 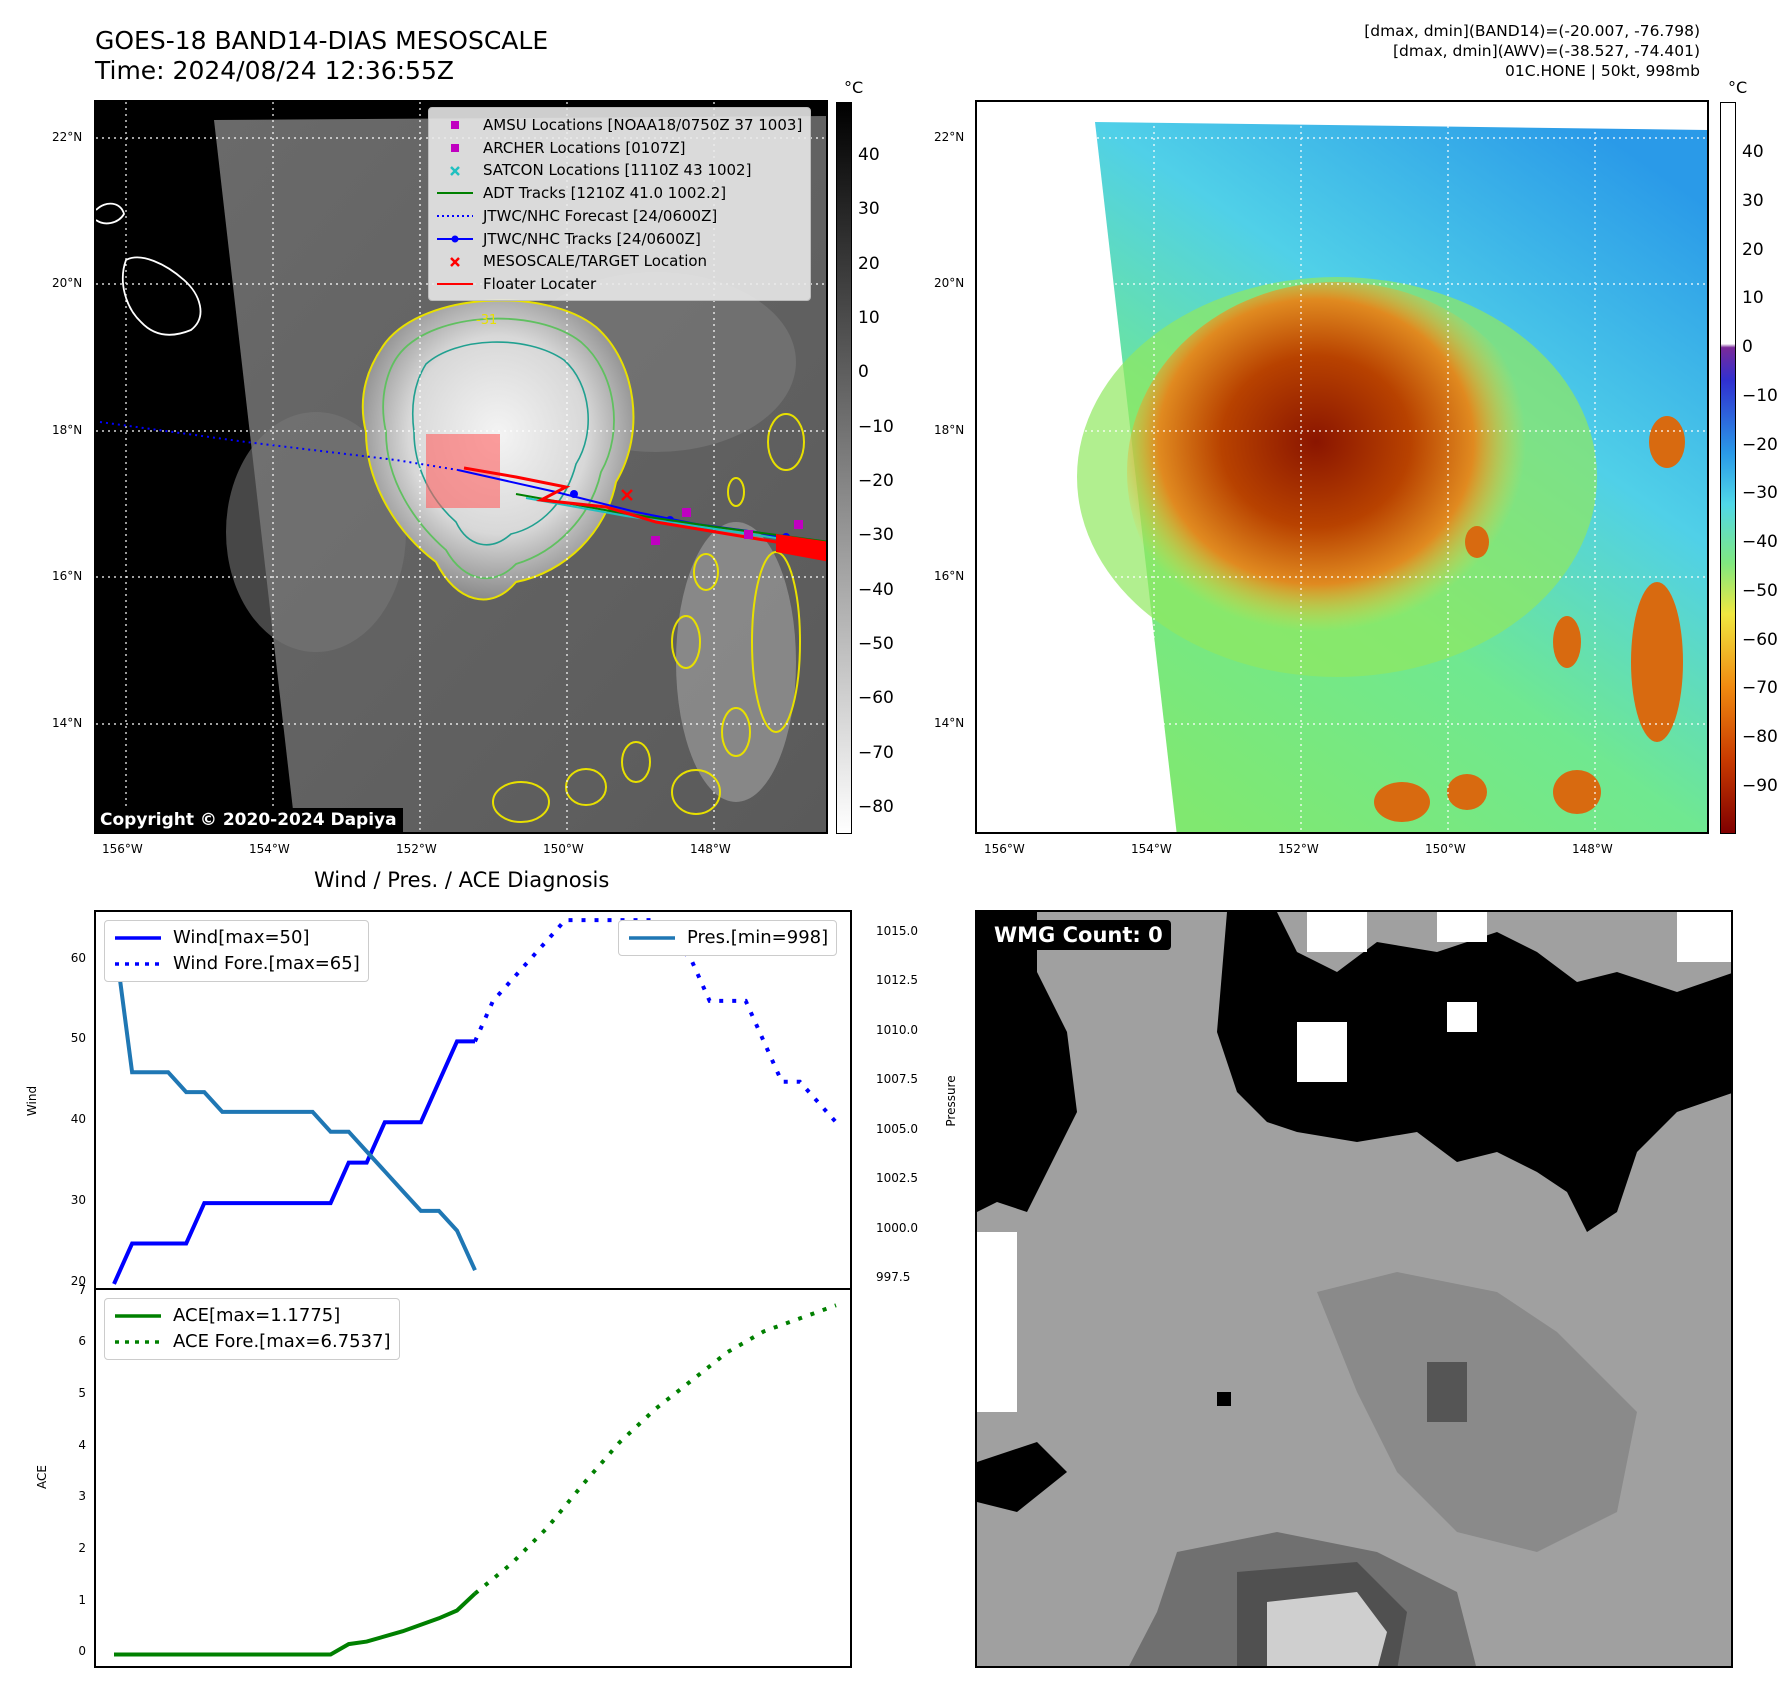 I want to click on colorbar-left-tick-4: 0, so click(x=863, y=372).